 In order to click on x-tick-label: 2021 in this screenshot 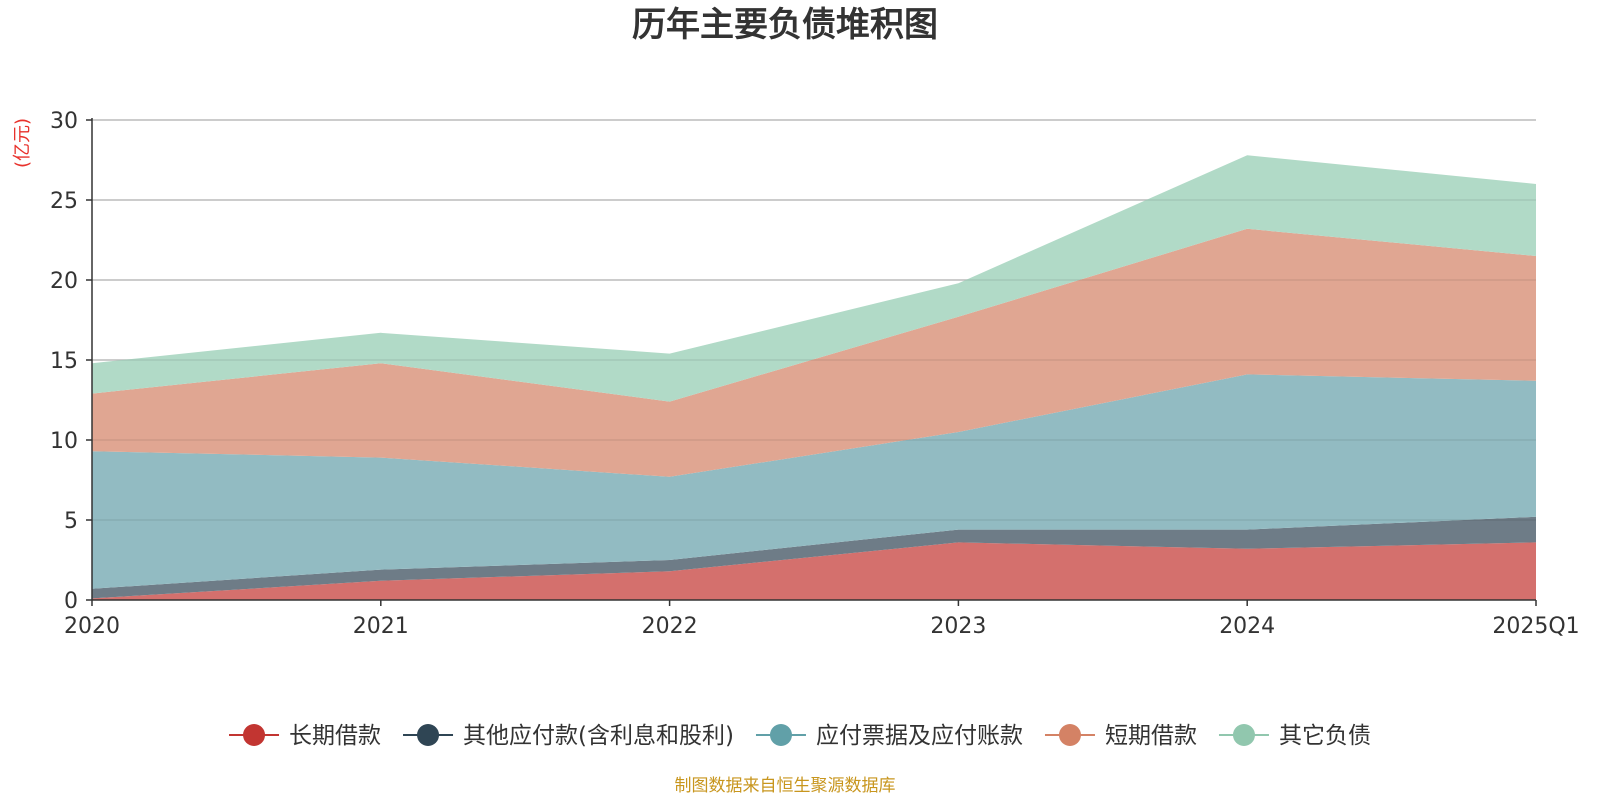, I will do `click(381, 626)`.